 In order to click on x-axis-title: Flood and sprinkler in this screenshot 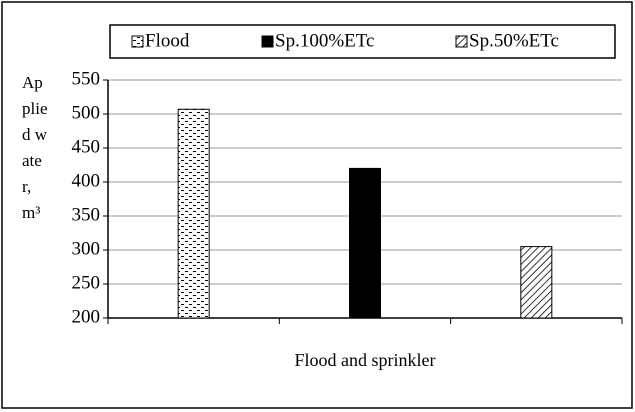, I will do `click(365, 360)`.